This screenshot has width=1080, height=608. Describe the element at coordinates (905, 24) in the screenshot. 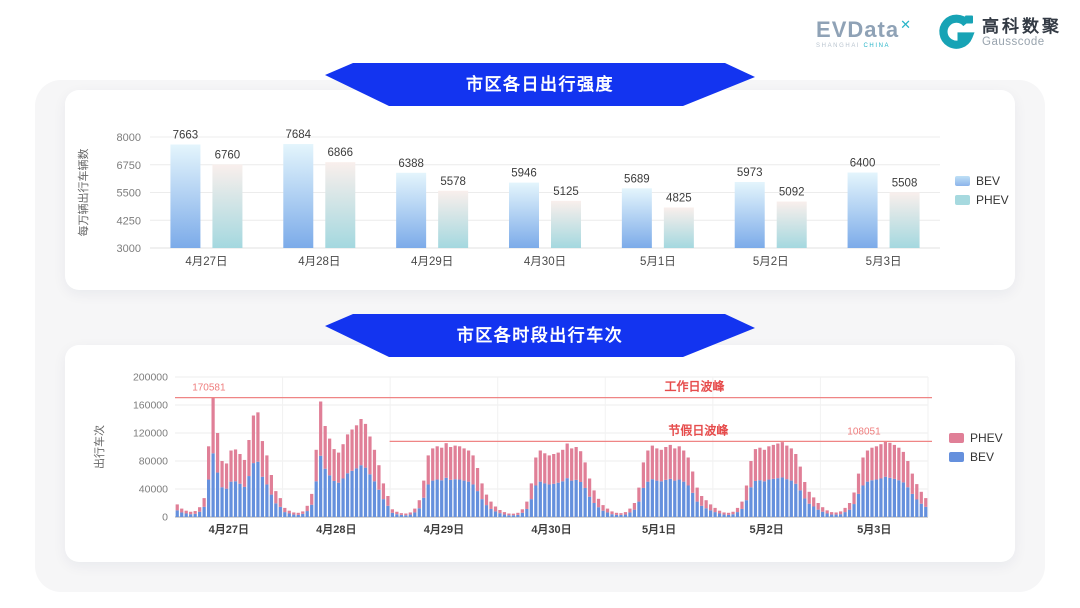

I see `evdata-x-icon: ✕` at that location.